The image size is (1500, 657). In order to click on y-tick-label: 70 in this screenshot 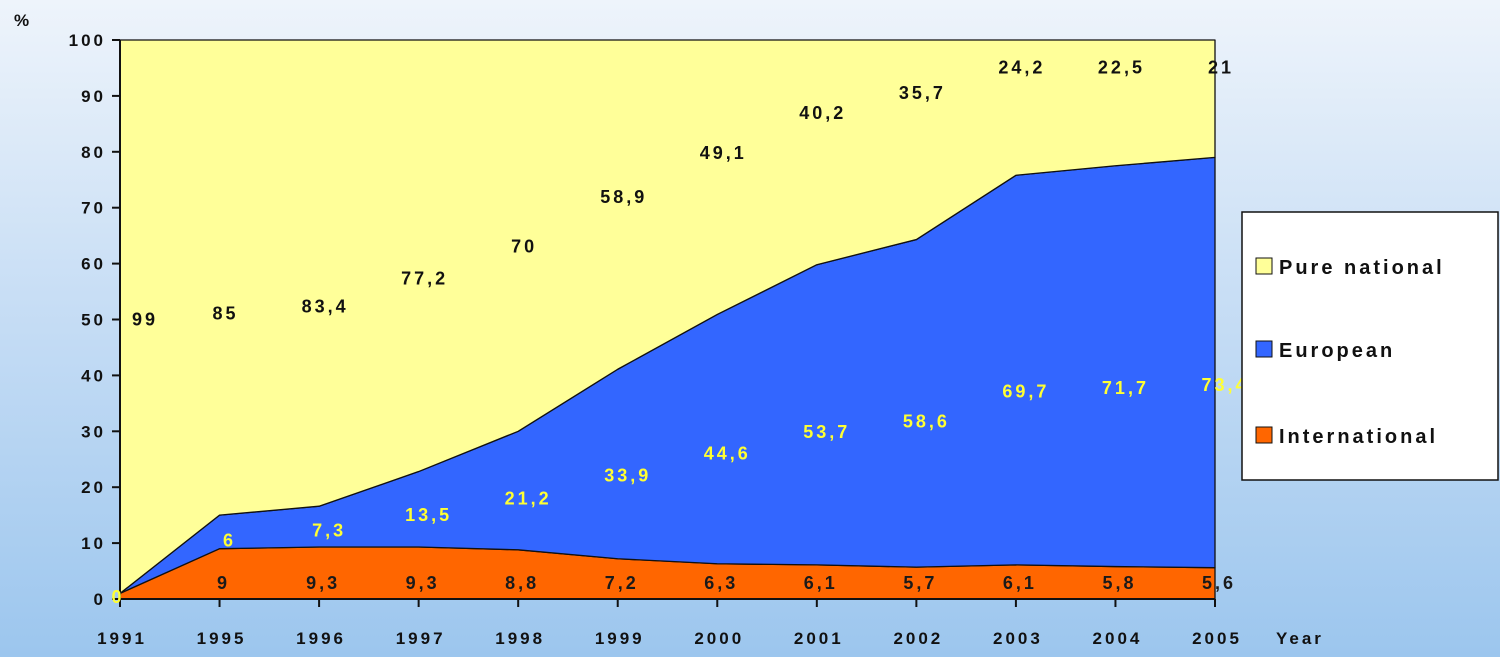, I will do `click(93, 208)`.